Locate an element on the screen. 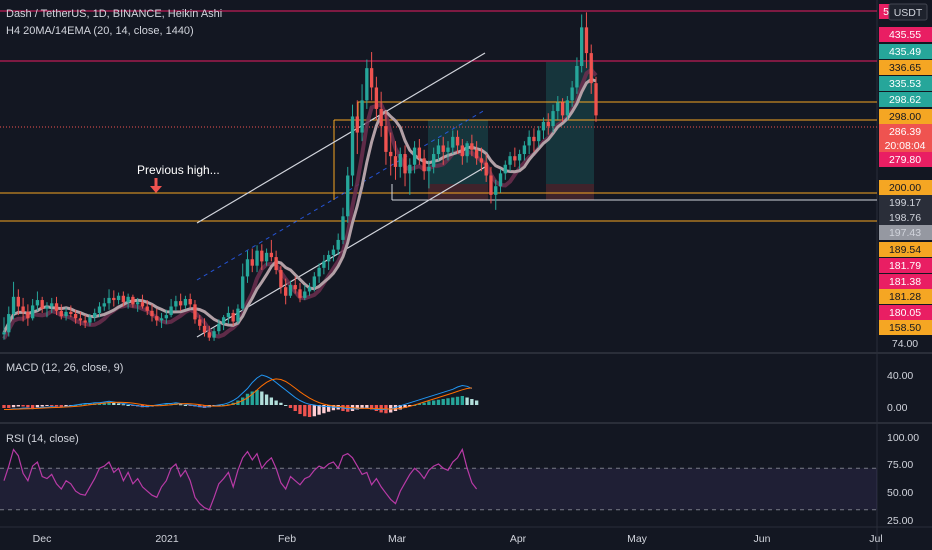  price-tag-label: 198.76 is located at coordinates (905, 218).